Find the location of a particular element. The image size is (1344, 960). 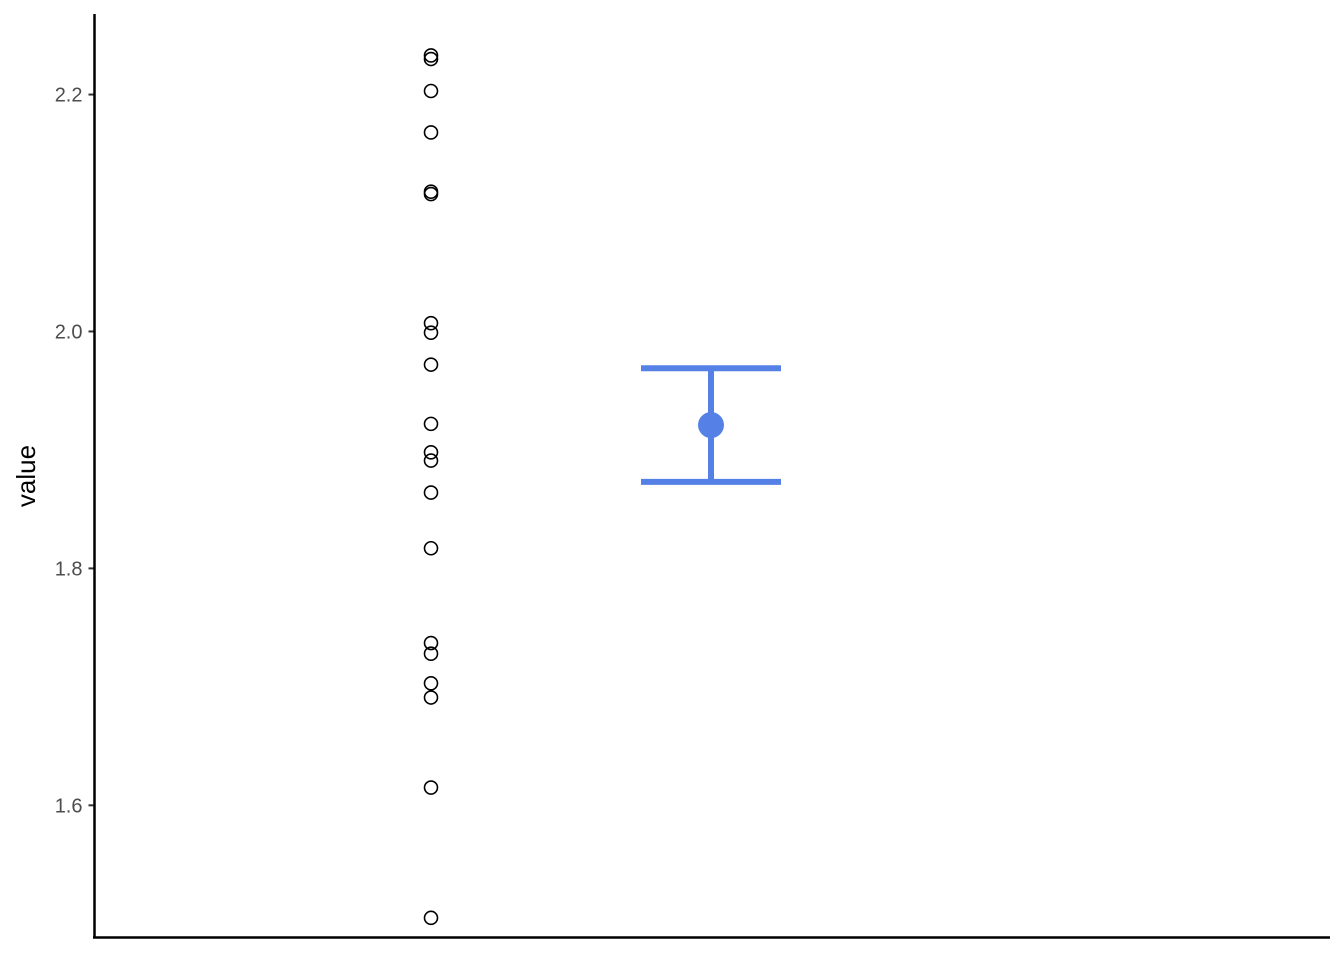

y-tick-label: 2.2 is located at coordinates (69, 96).